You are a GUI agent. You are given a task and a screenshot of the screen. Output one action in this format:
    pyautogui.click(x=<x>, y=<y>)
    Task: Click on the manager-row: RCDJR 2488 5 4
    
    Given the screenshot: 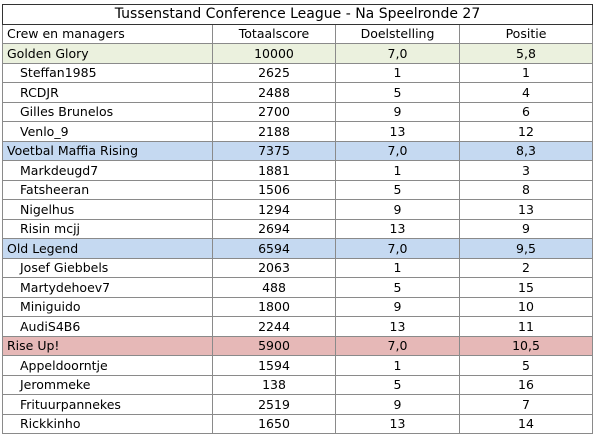 What is the action you would take?
    pyautogui.click(x=297, y=92)
    